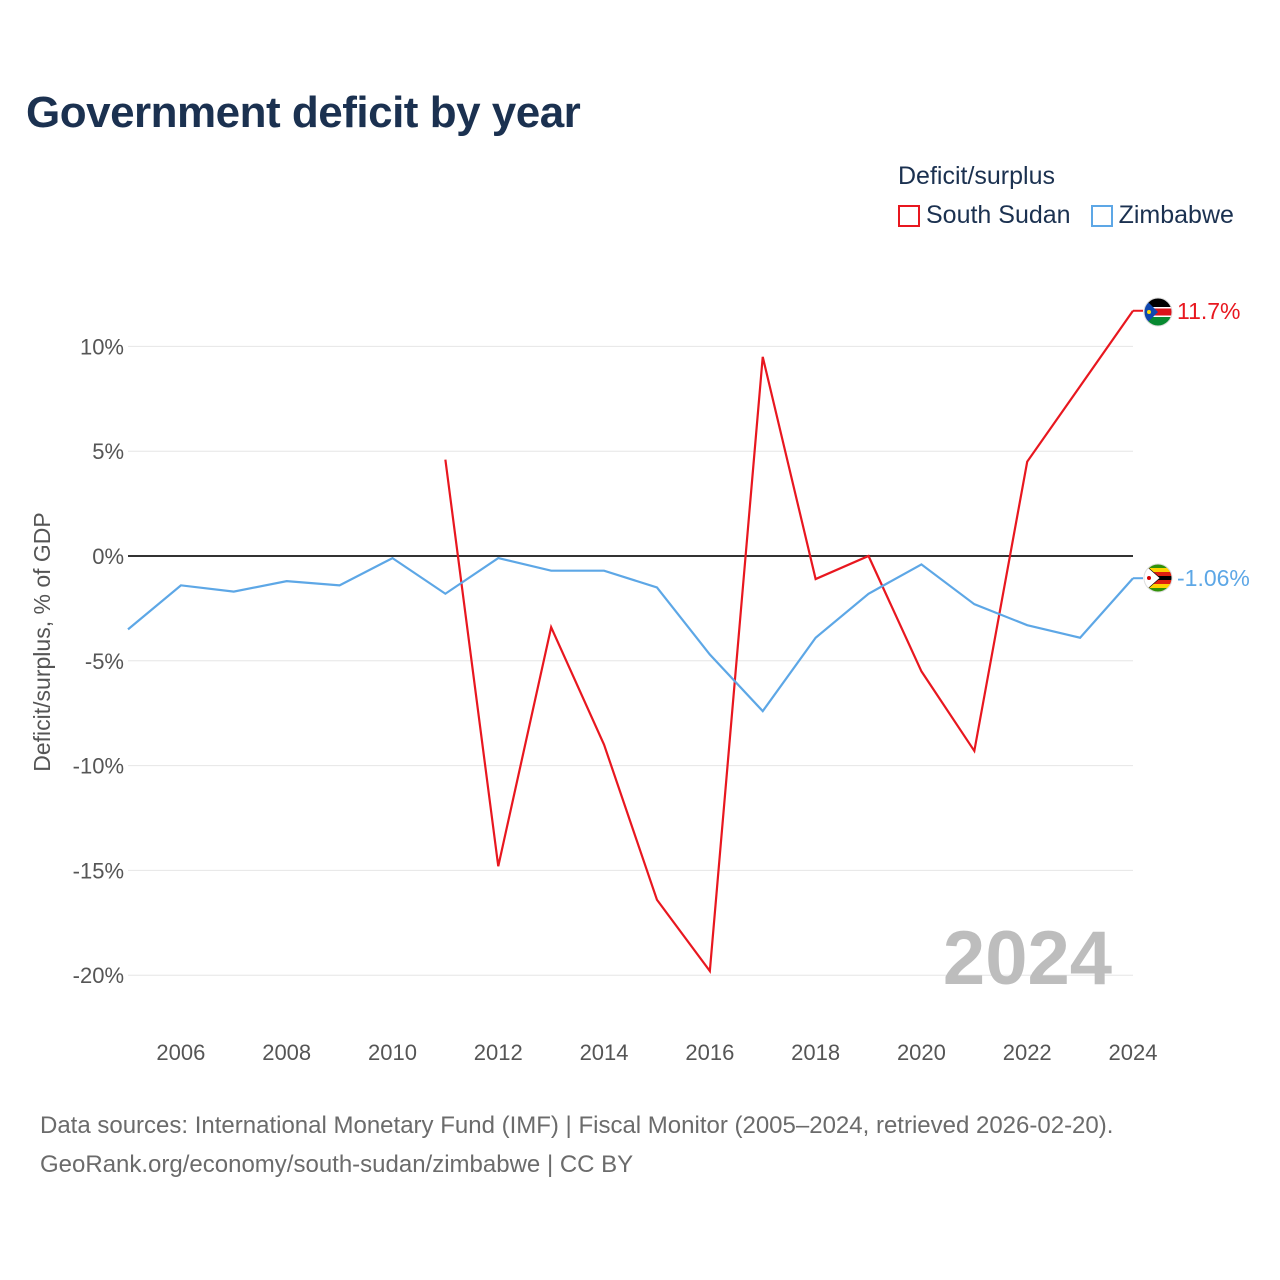 This screenshot has width=1280, height=1280. What do you see at coordinates (392, 1052) in the screenshot?
I see `x-tick-label: 2010` at bounding box center [392, 1052].